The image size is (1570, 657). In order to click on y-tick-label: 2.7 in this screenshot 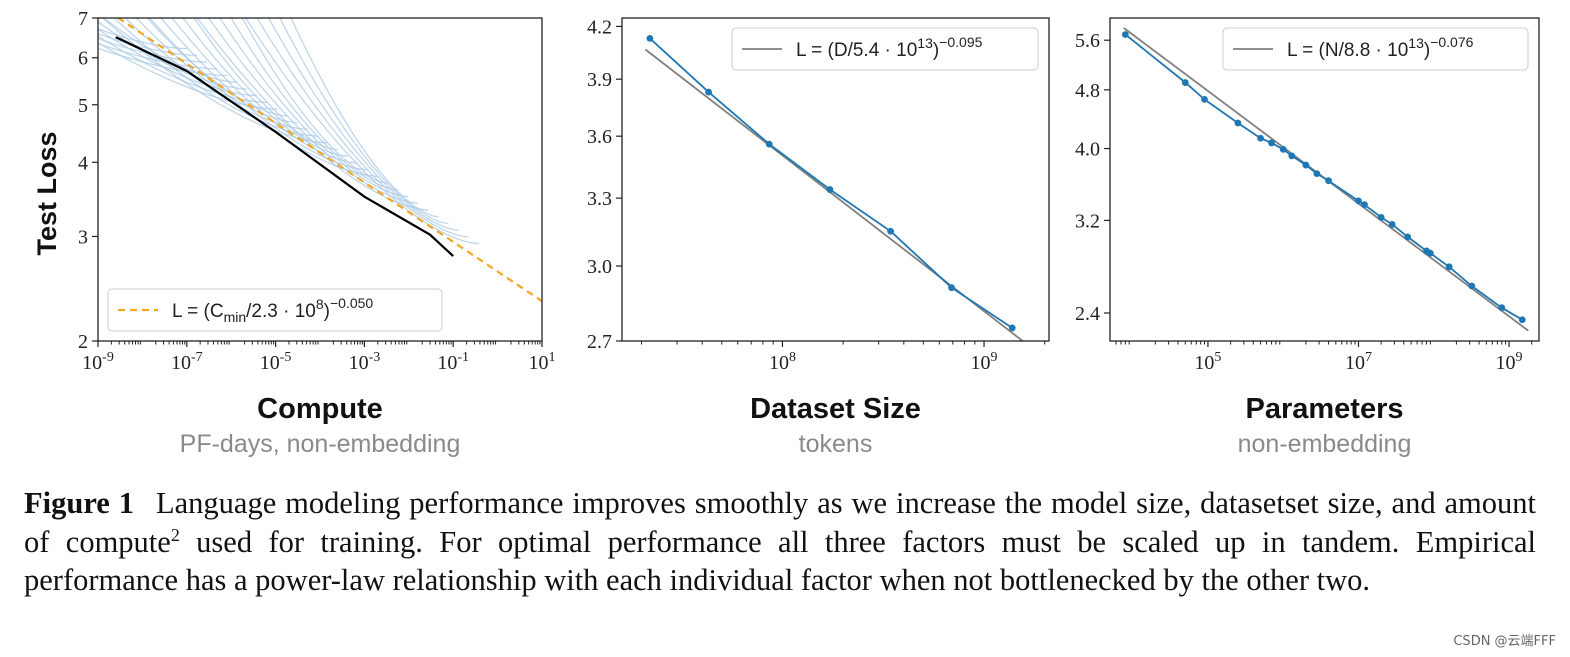, I will do `click(599, 342)`.